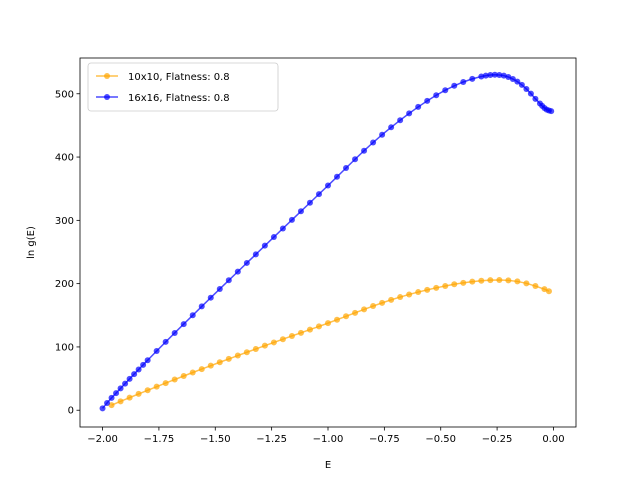 The width and height of the screenshot is (640, 480). Describe the element at coordinates (64, 221) in the screenshot. I see `y-tick-label: 300` at that location.